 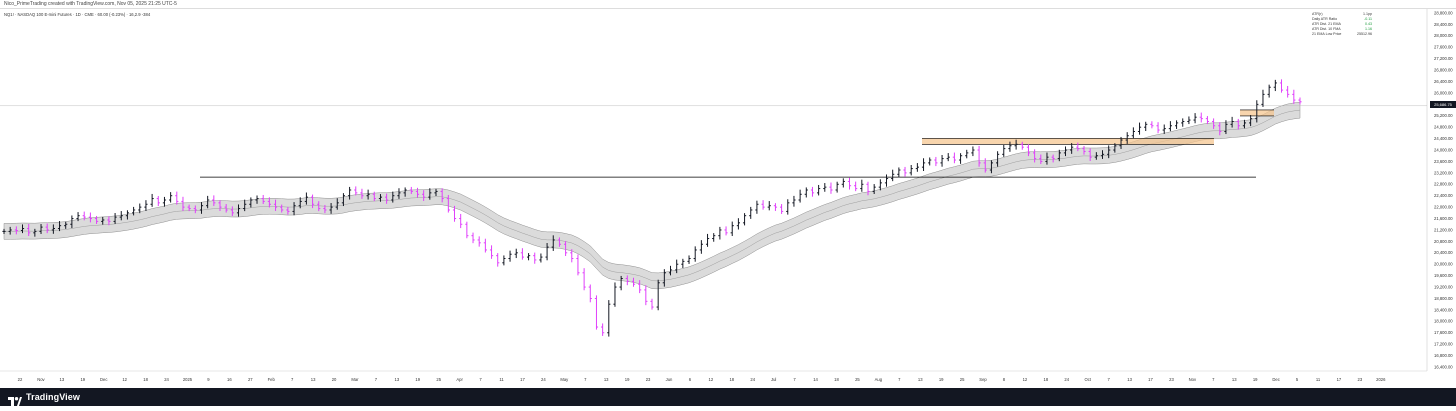 I want to click on time-tick-label: 16, so click(x=229, y=379).